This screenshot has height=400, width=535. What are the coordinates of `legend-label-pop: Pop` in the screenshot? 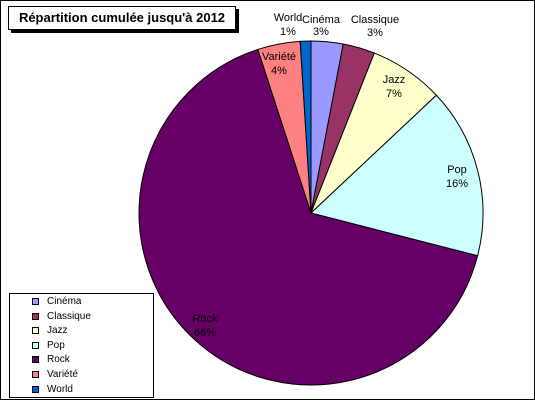 It's located at (56, 345).